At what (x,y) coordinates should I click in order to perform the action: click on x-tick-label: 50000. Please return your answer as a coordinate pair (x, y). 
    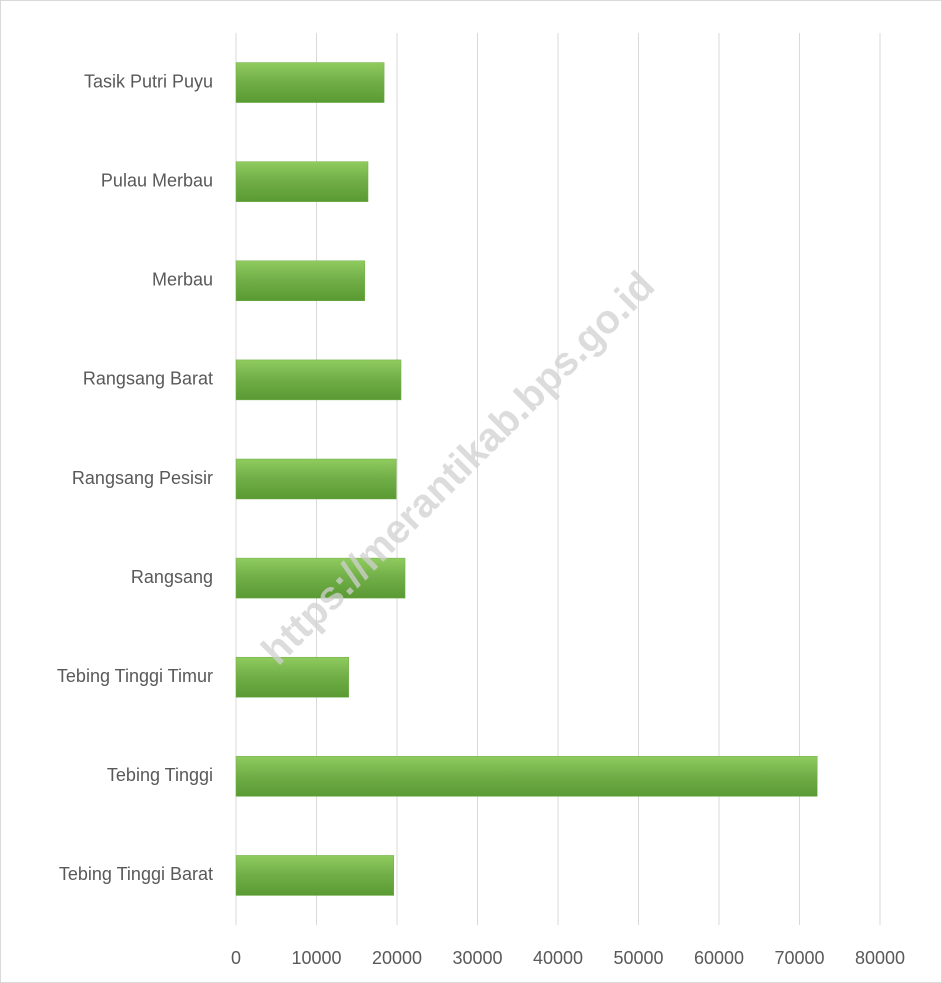
    Looking at the image, I should click on (638, 958).